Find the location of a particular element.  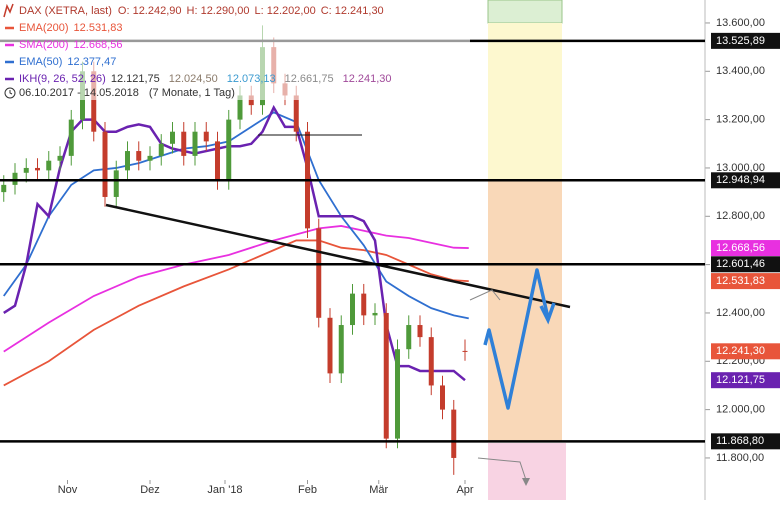

level-label: 12.948,94 is located at coordinates (740, 180).